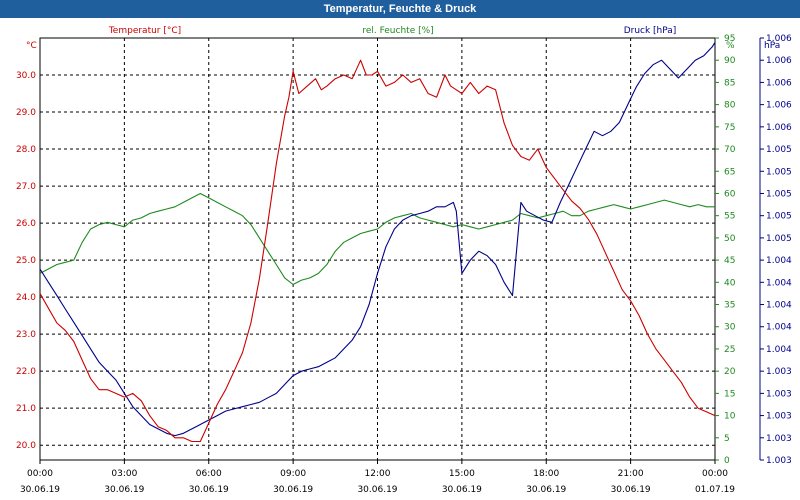  What do you see at coordinates (730, 372) in the screenshot?
I see `humidity-tick-label: 20` at bounding box center [730, 372].